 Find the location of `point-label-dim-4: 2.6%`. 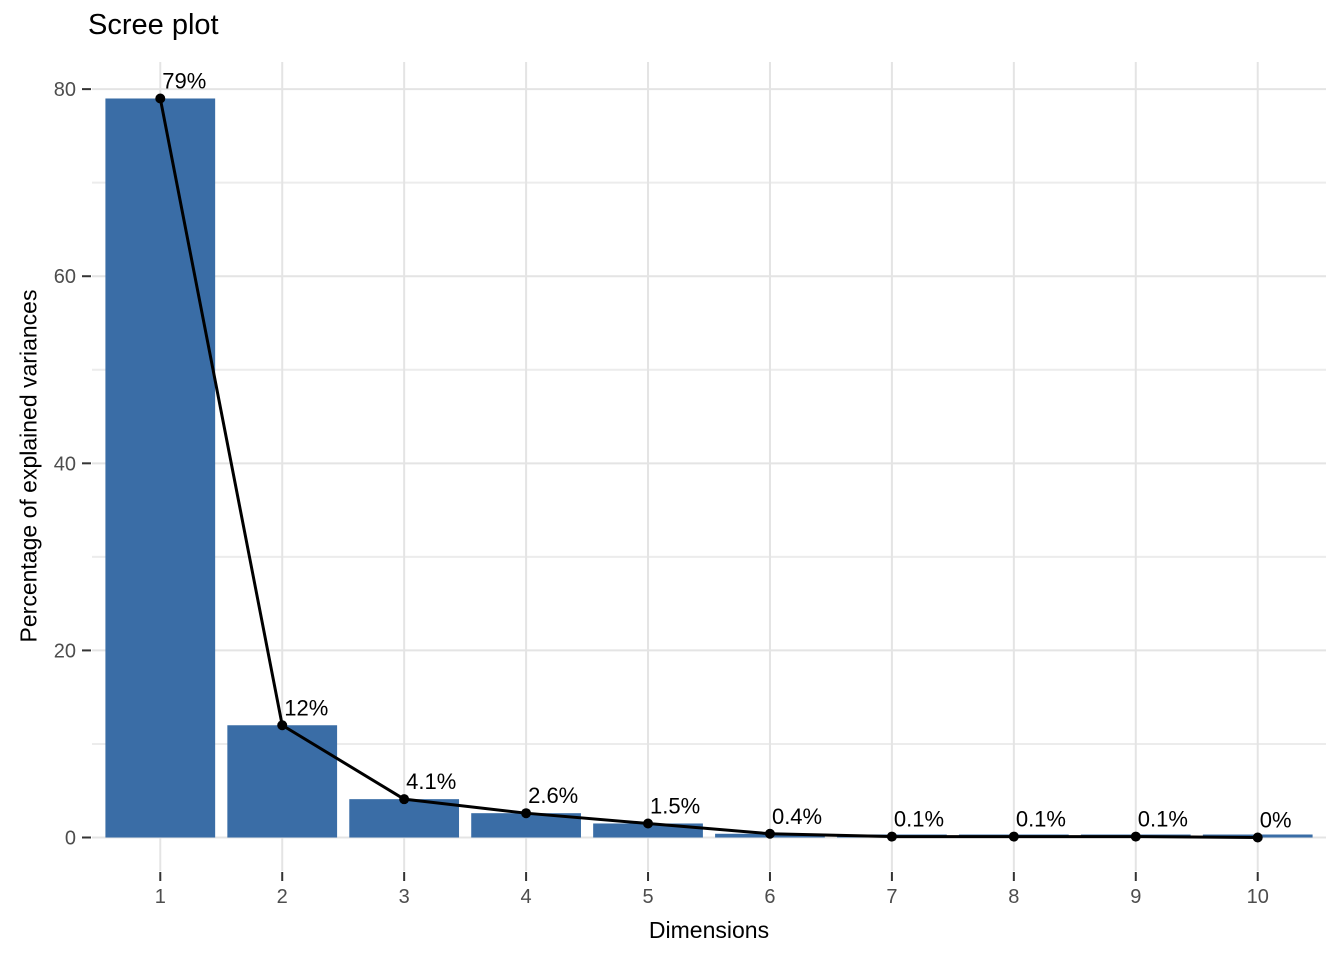

point-label-dim-4: 2.6% is located at coordinates (553, 795).